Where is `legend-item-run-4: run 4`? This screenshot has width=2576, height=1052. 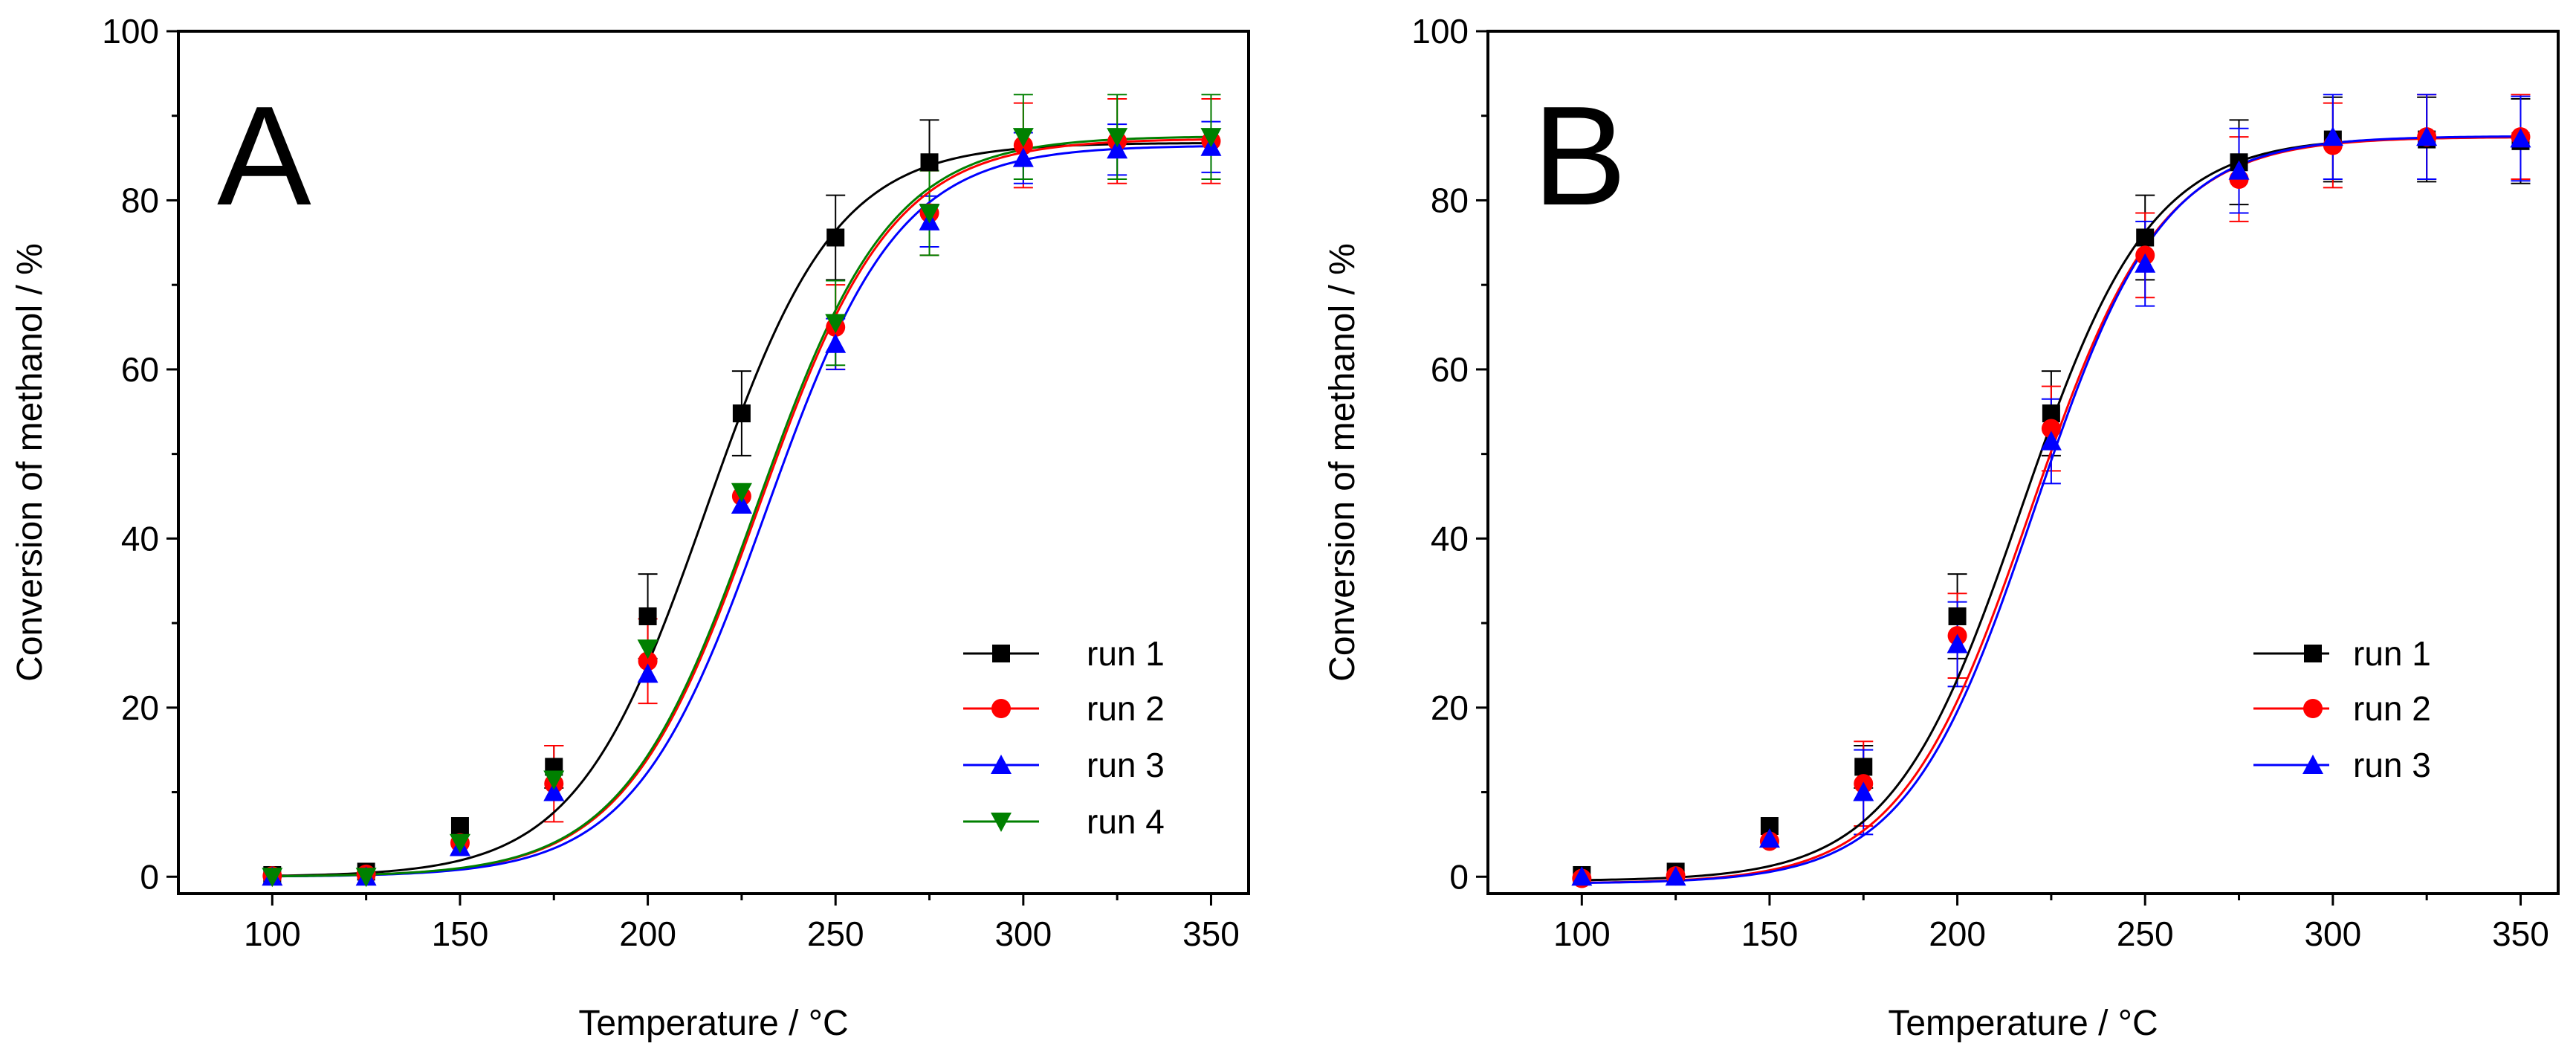 legend-item-run-4: run 4 is located at coordinates (1064, 821).